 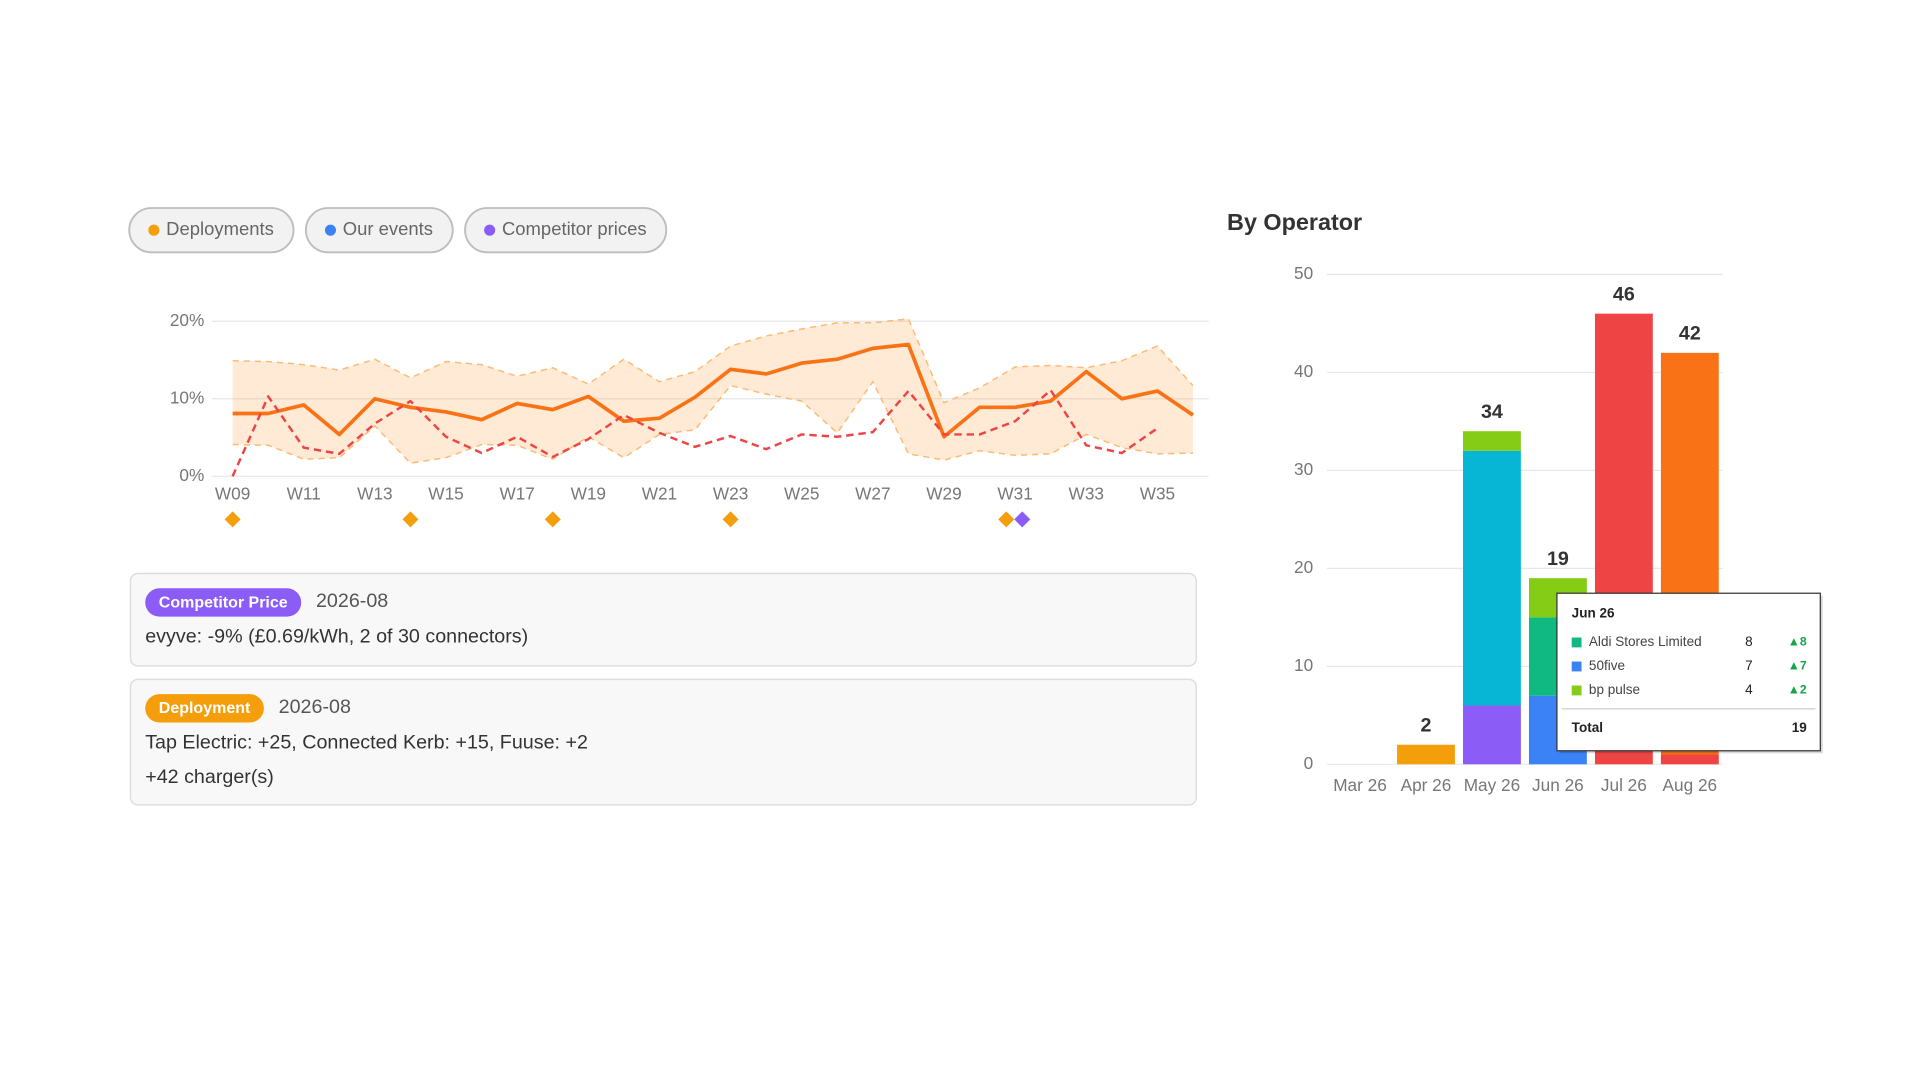 I want to click on x-tick-label: W33, so click(x=1086, y=493).